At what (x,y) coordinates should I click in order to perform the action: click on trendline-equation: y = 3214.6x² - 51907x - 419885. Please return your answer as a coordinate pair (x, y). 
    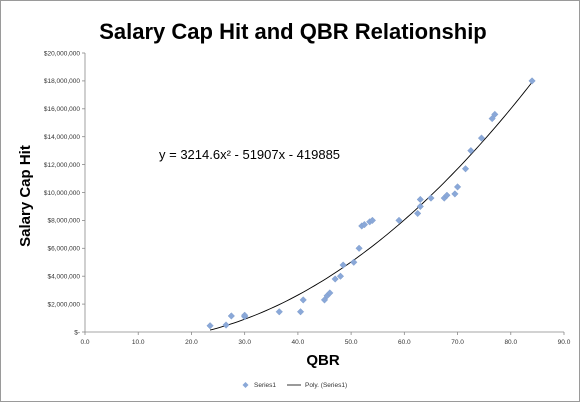
    Looking at the image, I should click on (249, 154).